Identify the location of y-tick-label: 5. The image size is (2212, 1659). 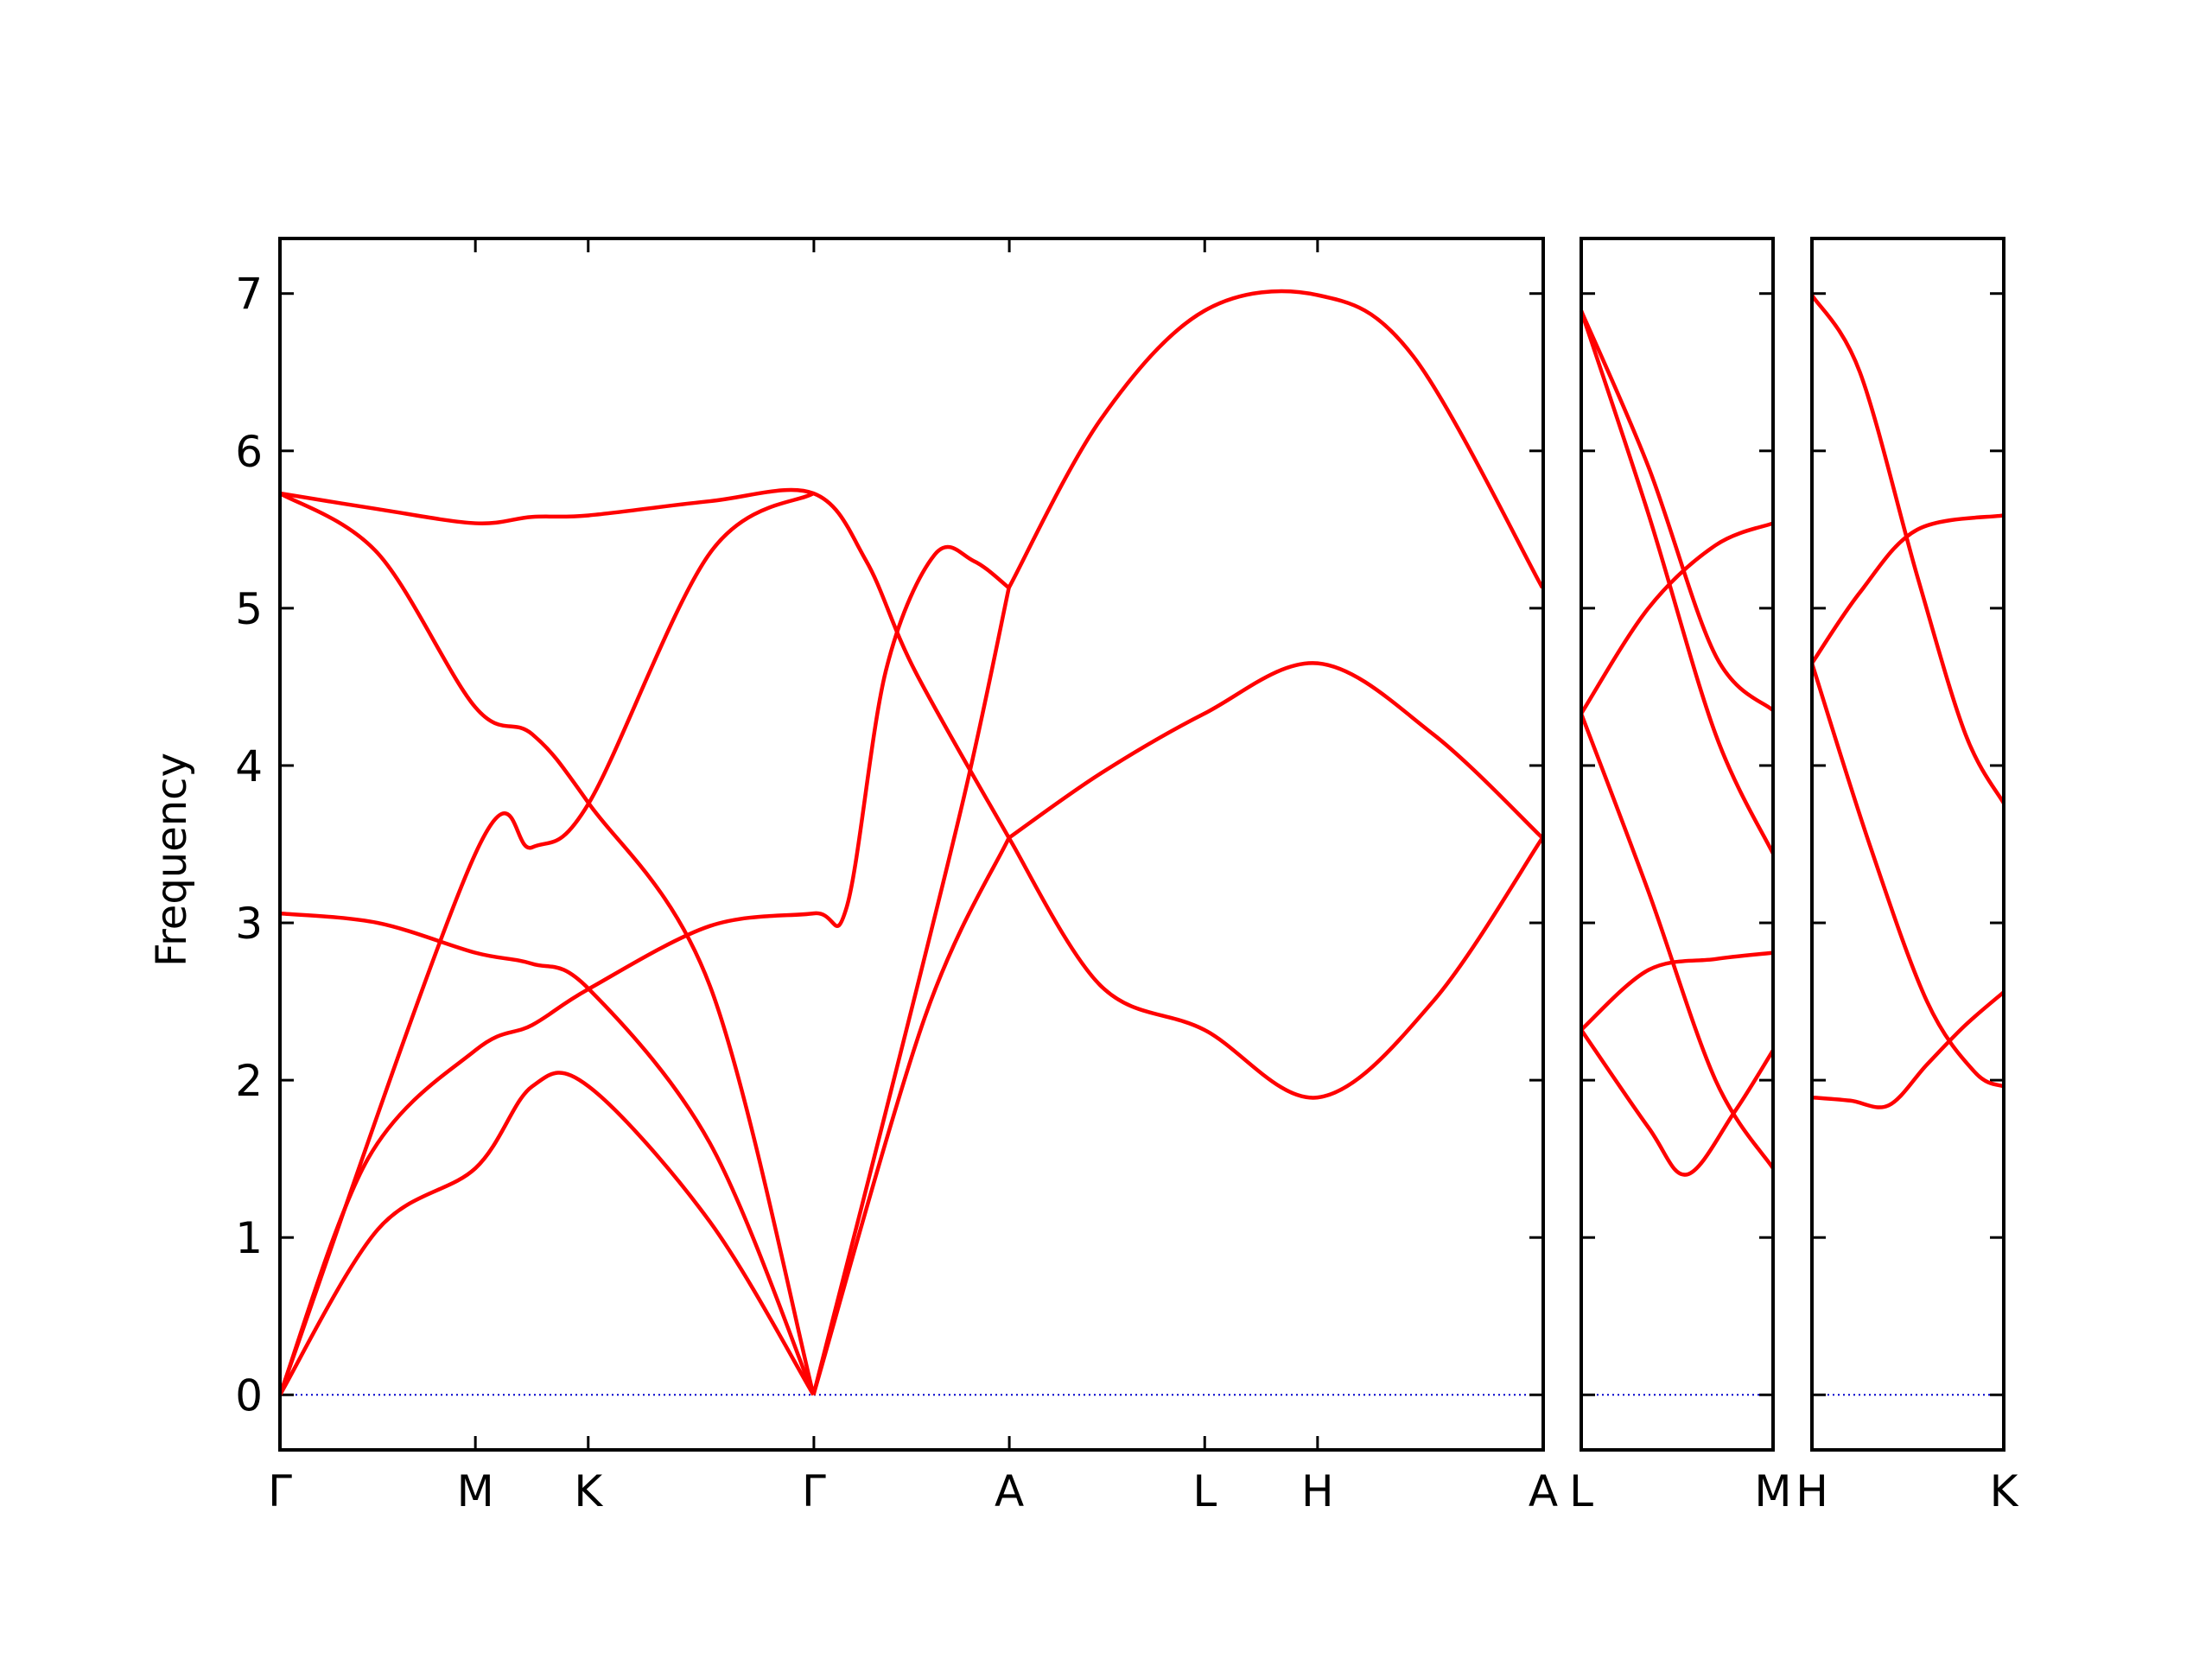
(249, 609).